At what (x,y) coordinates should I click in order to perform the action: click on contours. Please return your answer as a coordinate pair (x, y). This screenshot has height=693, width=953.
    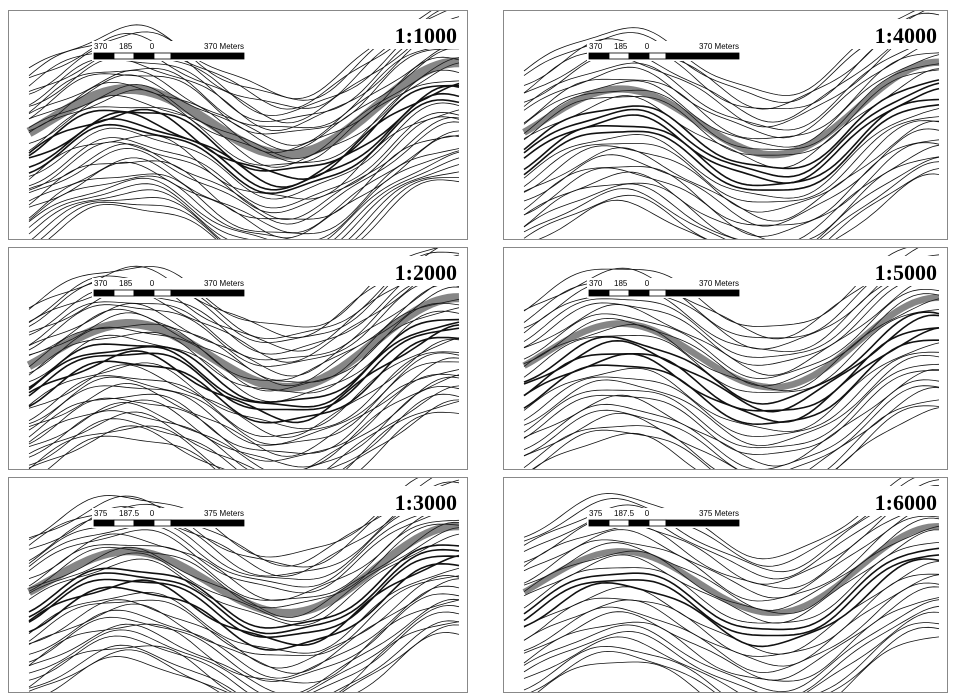
    Looking at the image, I should click on (243, 585).